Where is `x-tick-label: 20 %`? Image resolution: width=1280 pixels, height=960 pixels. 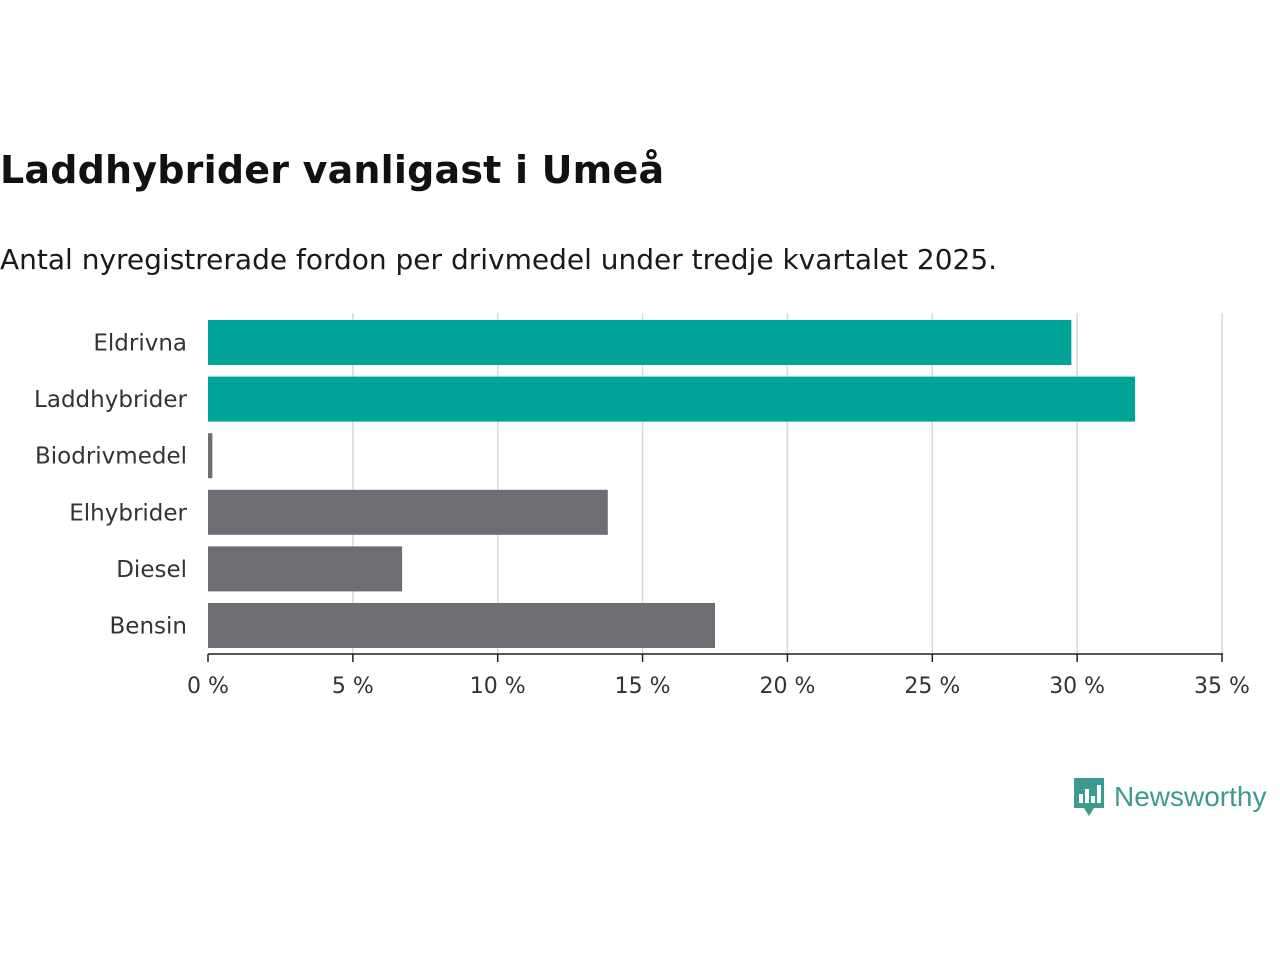 x-tick-label: 20 % is located at coordinates (787, 686).